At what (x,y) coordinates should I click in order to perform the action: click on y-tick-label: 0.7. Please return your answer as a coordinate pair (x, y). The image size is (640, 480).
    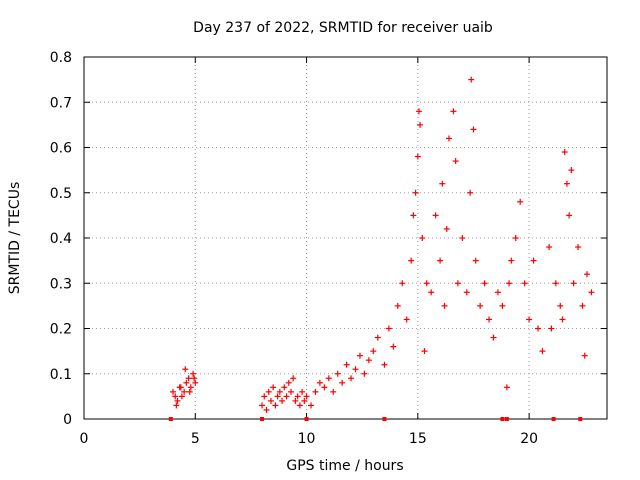
    Looking at the image, I should click on (61, 103).